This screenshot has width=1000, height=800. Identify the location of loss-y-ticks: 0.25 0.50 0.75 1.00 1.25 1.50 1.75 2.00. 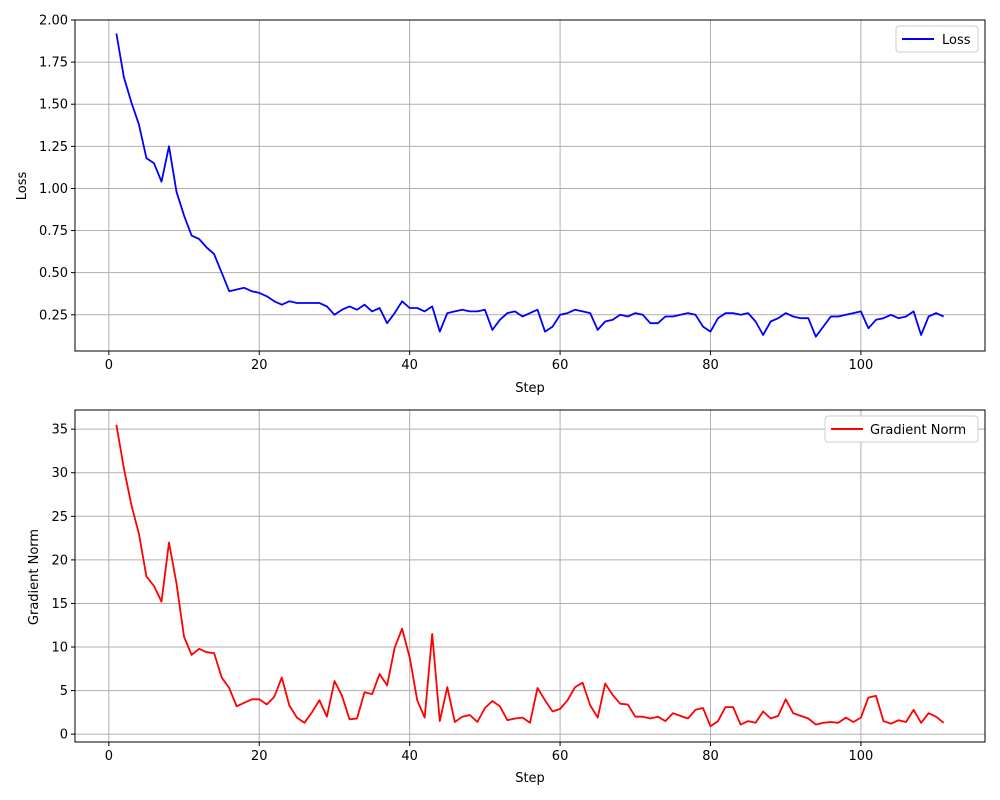
(57, 168).